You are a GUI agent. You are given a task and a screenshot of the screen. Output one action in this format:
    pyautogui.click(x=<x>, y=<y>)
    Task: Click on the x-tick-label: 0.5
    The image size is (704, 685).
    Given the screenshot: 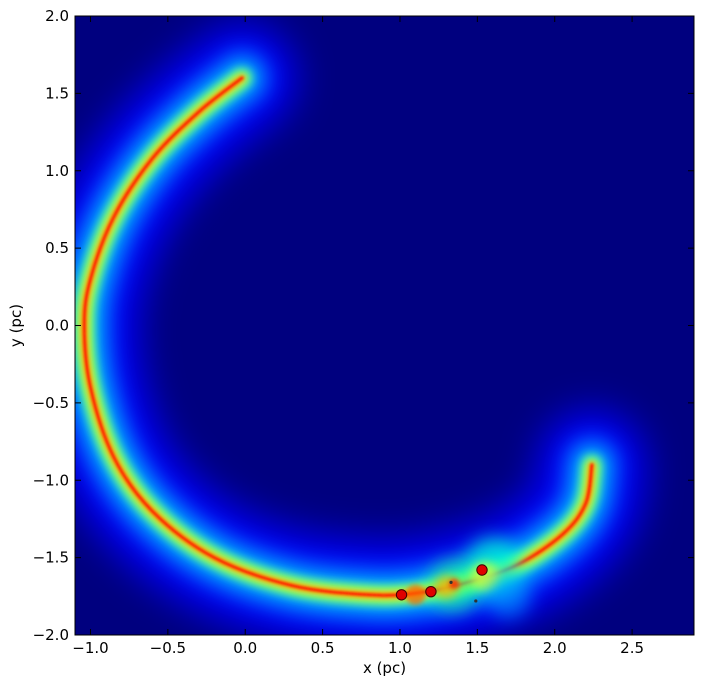 What is the action you would take?
    pyautogui.click(x=323, y=648)
    